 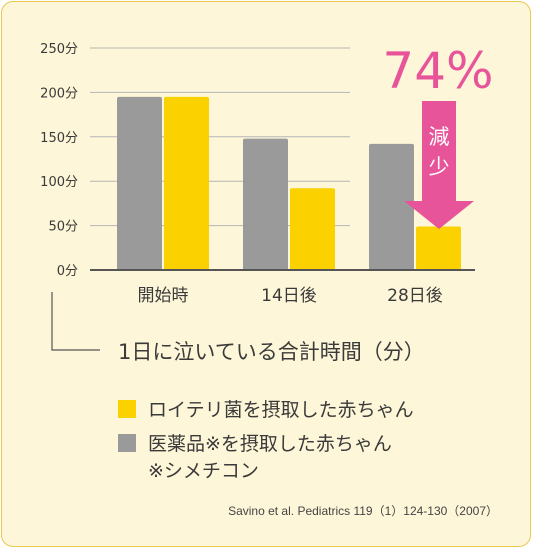 What do you see at coordinates (59, 49) in the screenshot?
I see `y-tick-label: 250分` at bounding box center [59, 49].